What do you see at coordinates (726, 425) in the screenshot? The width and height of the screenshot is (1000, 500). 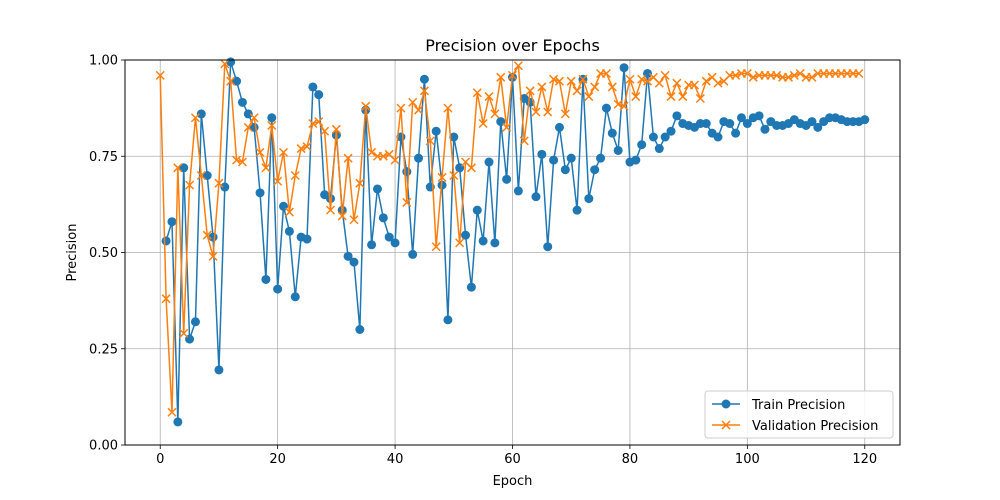 I see `legend-marker-validation` at bounding box center [726, 425].